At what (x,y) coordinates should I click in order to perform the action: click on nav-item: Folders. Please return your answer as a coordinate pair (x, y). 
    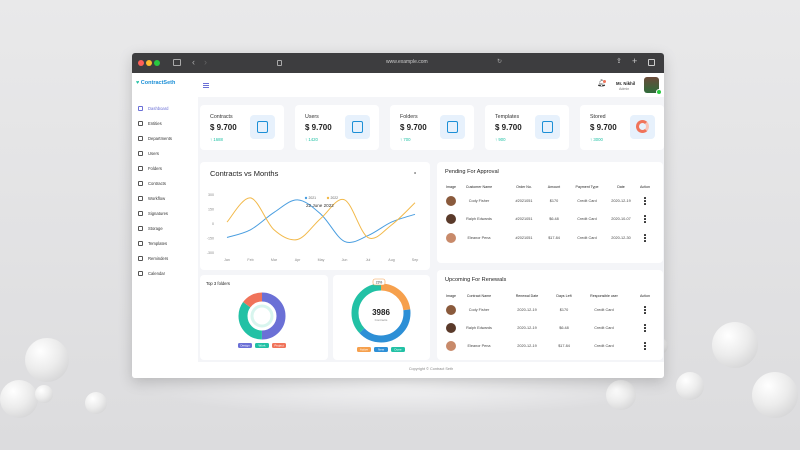
    Looking at the image, I should click on (155, 168).